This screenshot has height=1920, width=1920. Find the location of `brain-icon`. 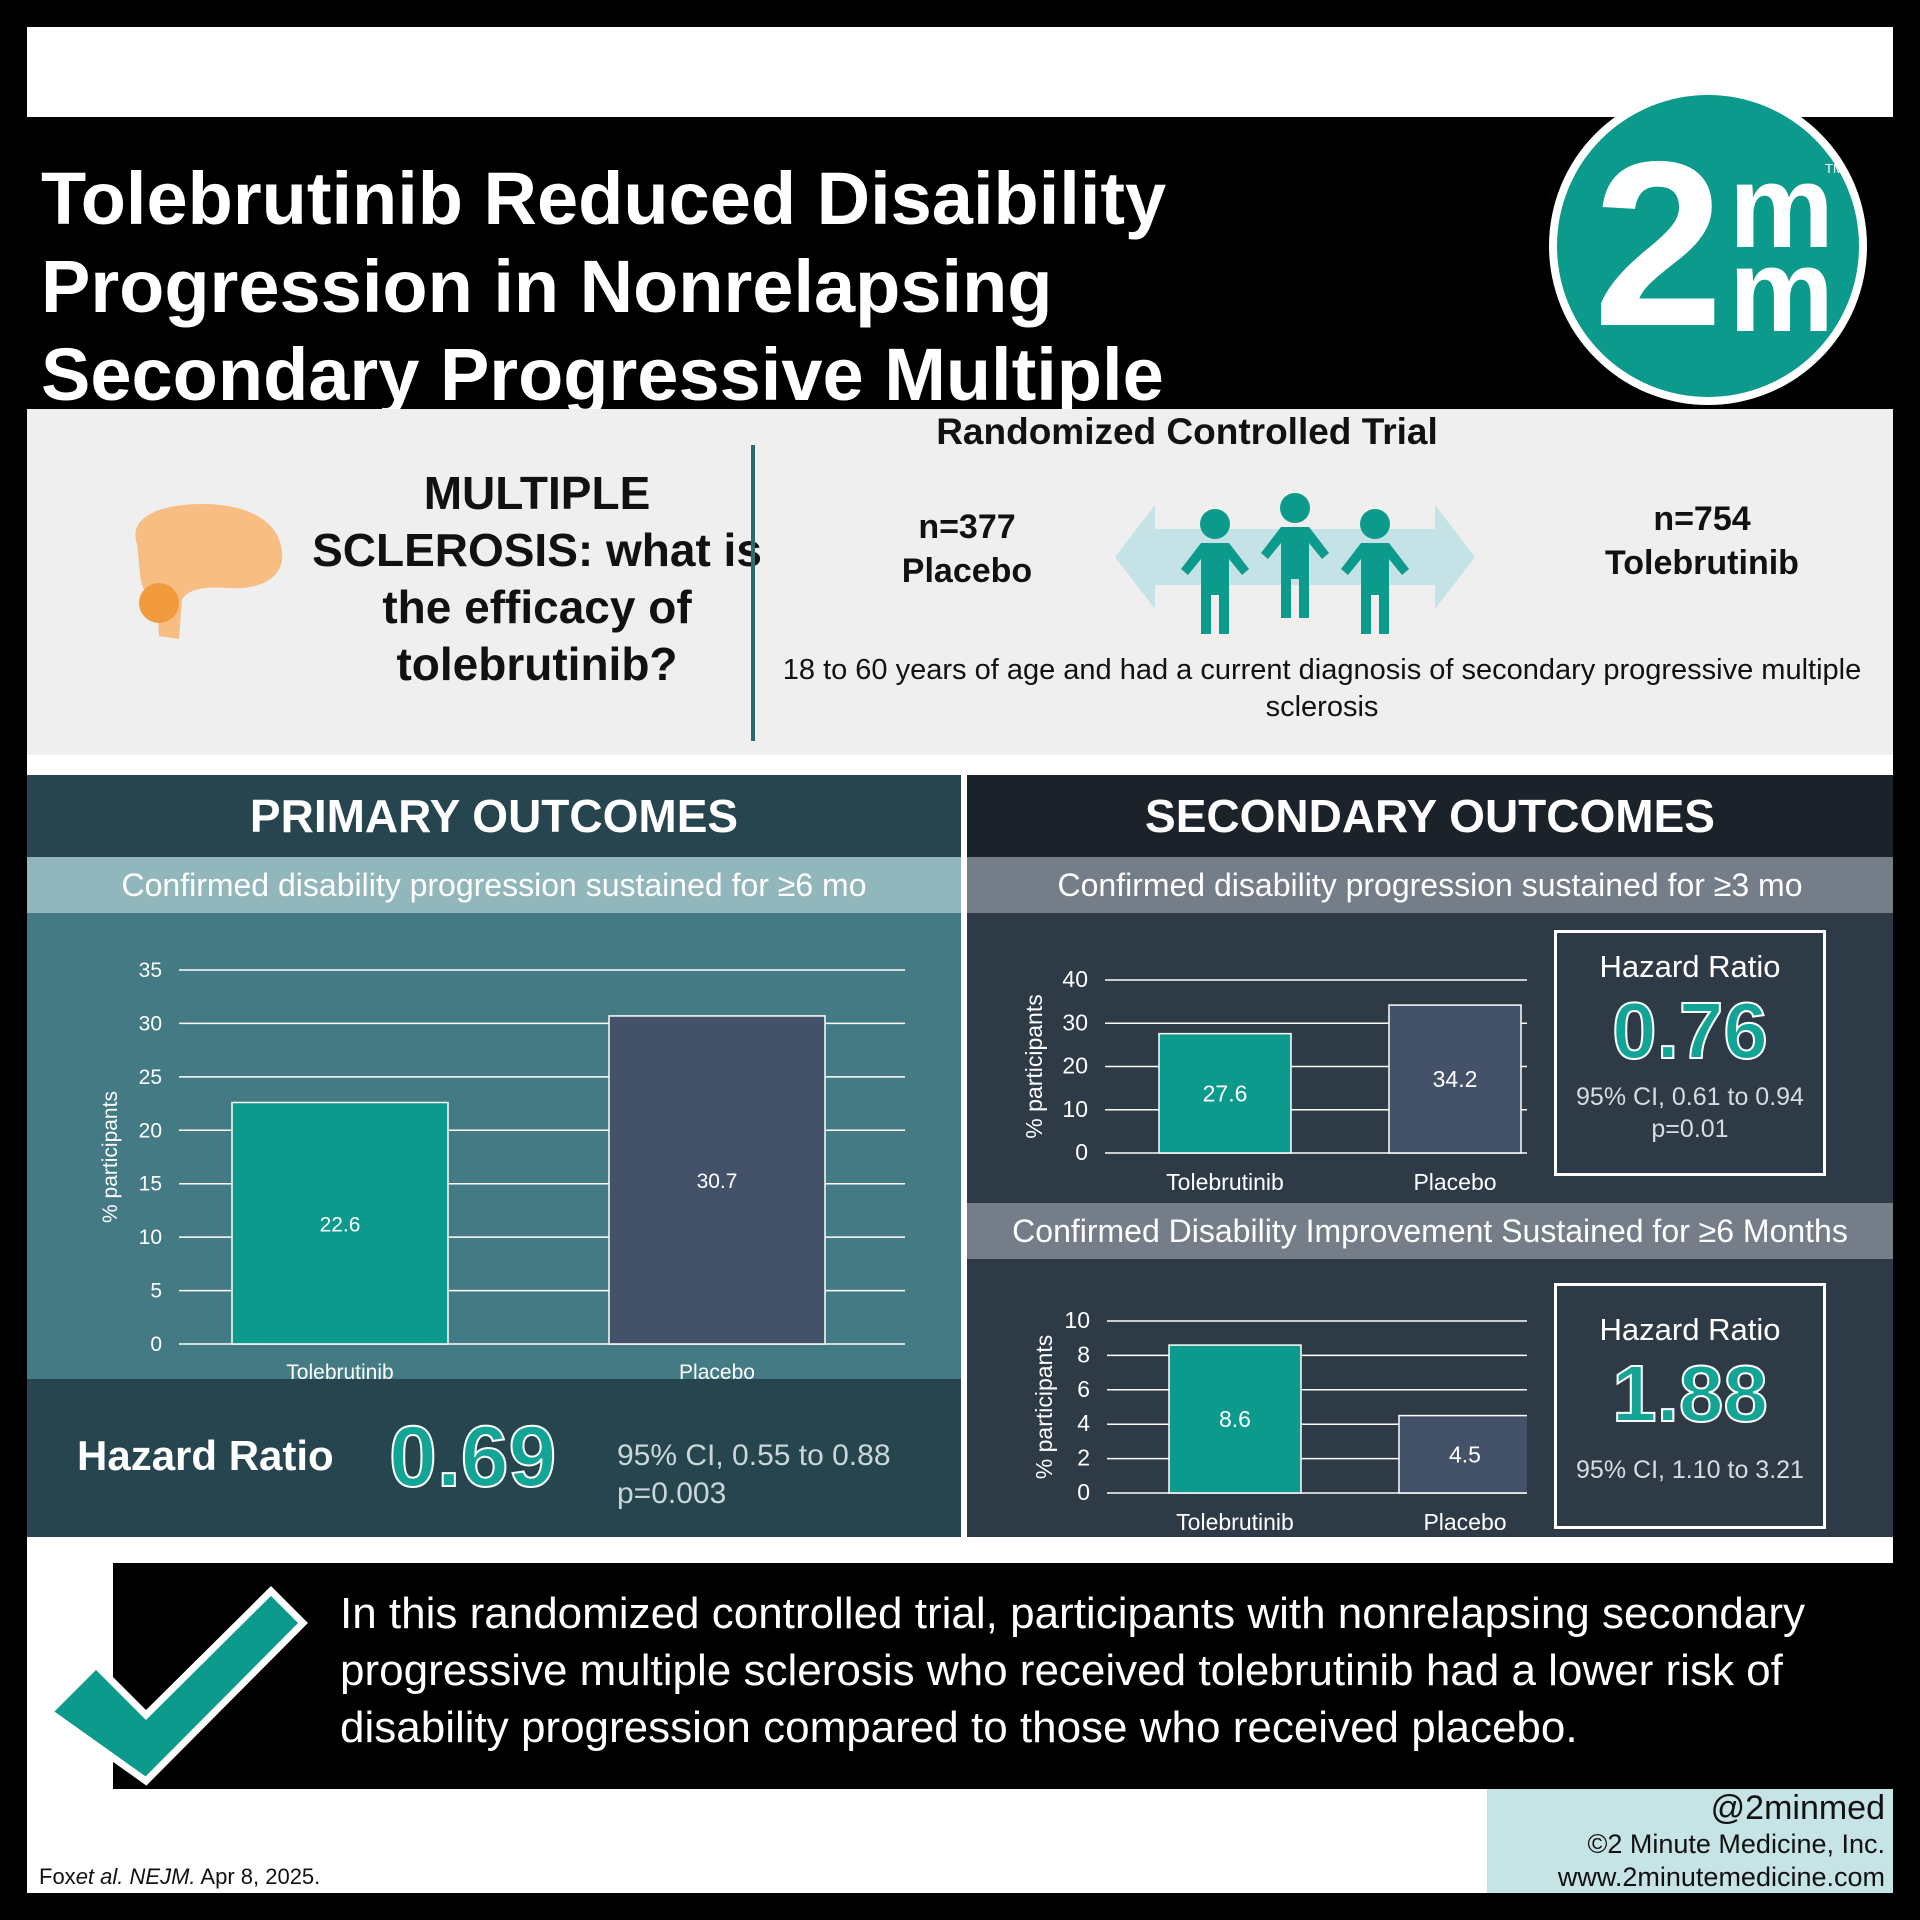

brain-icon is located at coordinates (209, 571).